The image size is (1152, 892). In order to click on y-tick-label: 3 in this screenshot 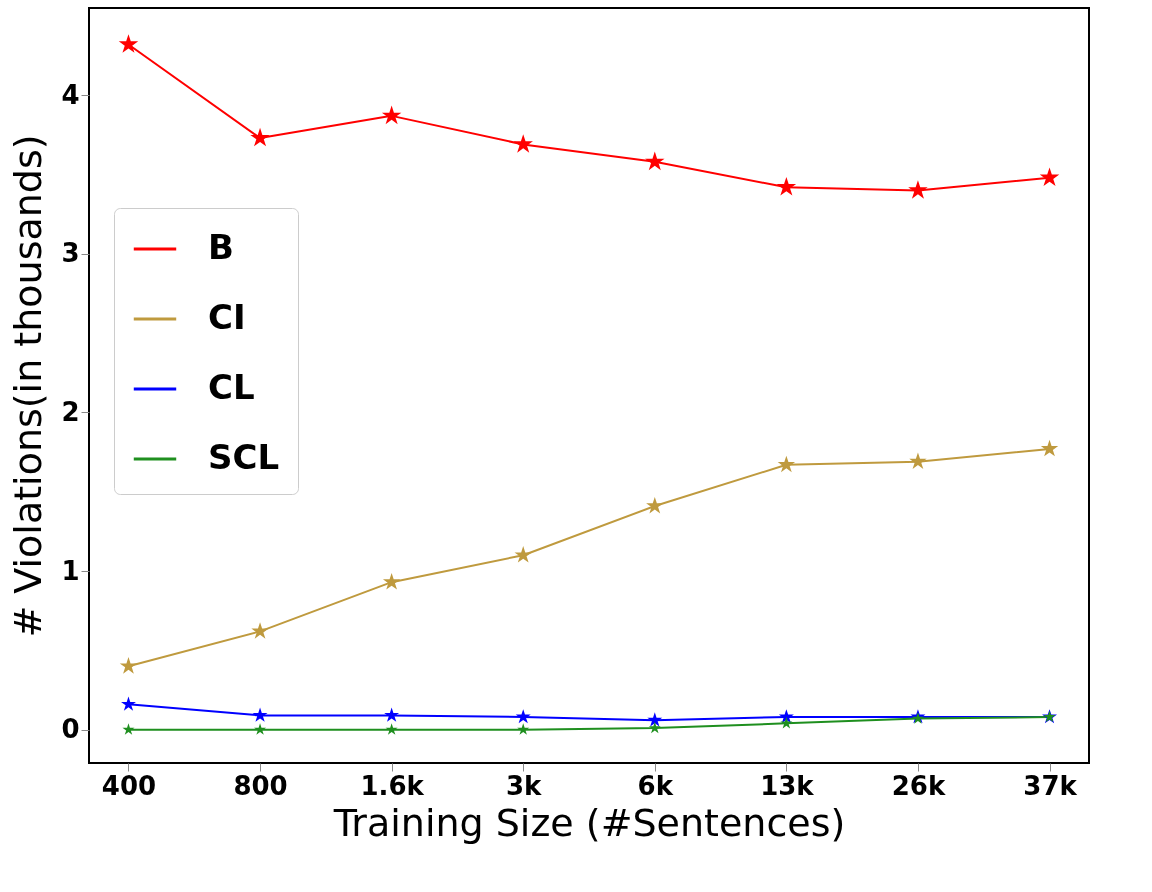, I will do `click(70, 253)`.